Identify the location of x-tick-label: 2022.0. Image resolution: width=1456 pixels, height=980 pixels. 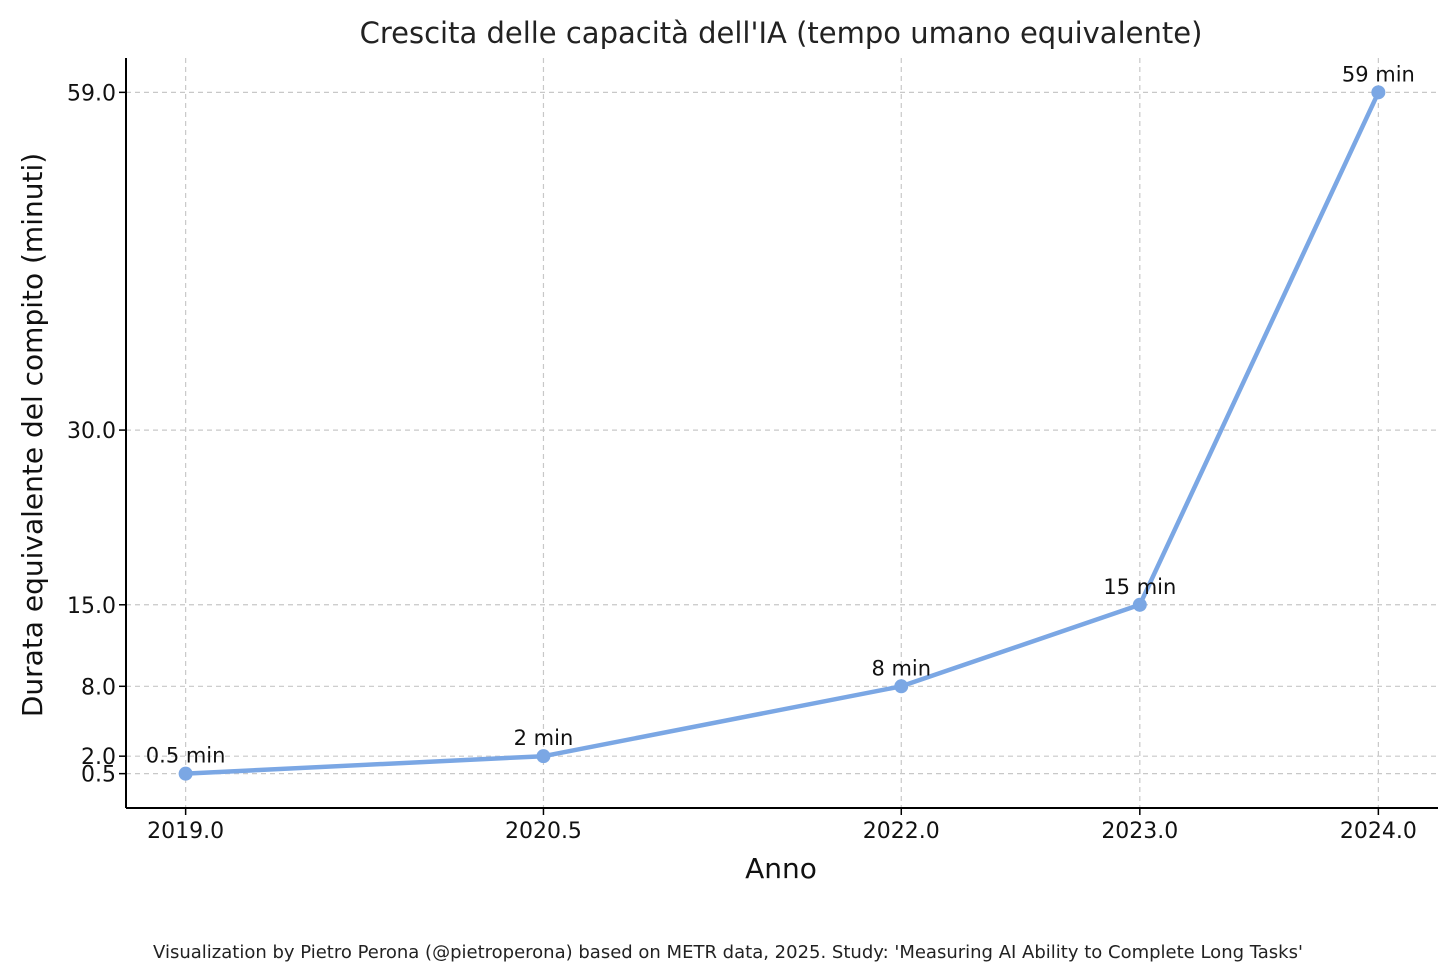
(901, 831).